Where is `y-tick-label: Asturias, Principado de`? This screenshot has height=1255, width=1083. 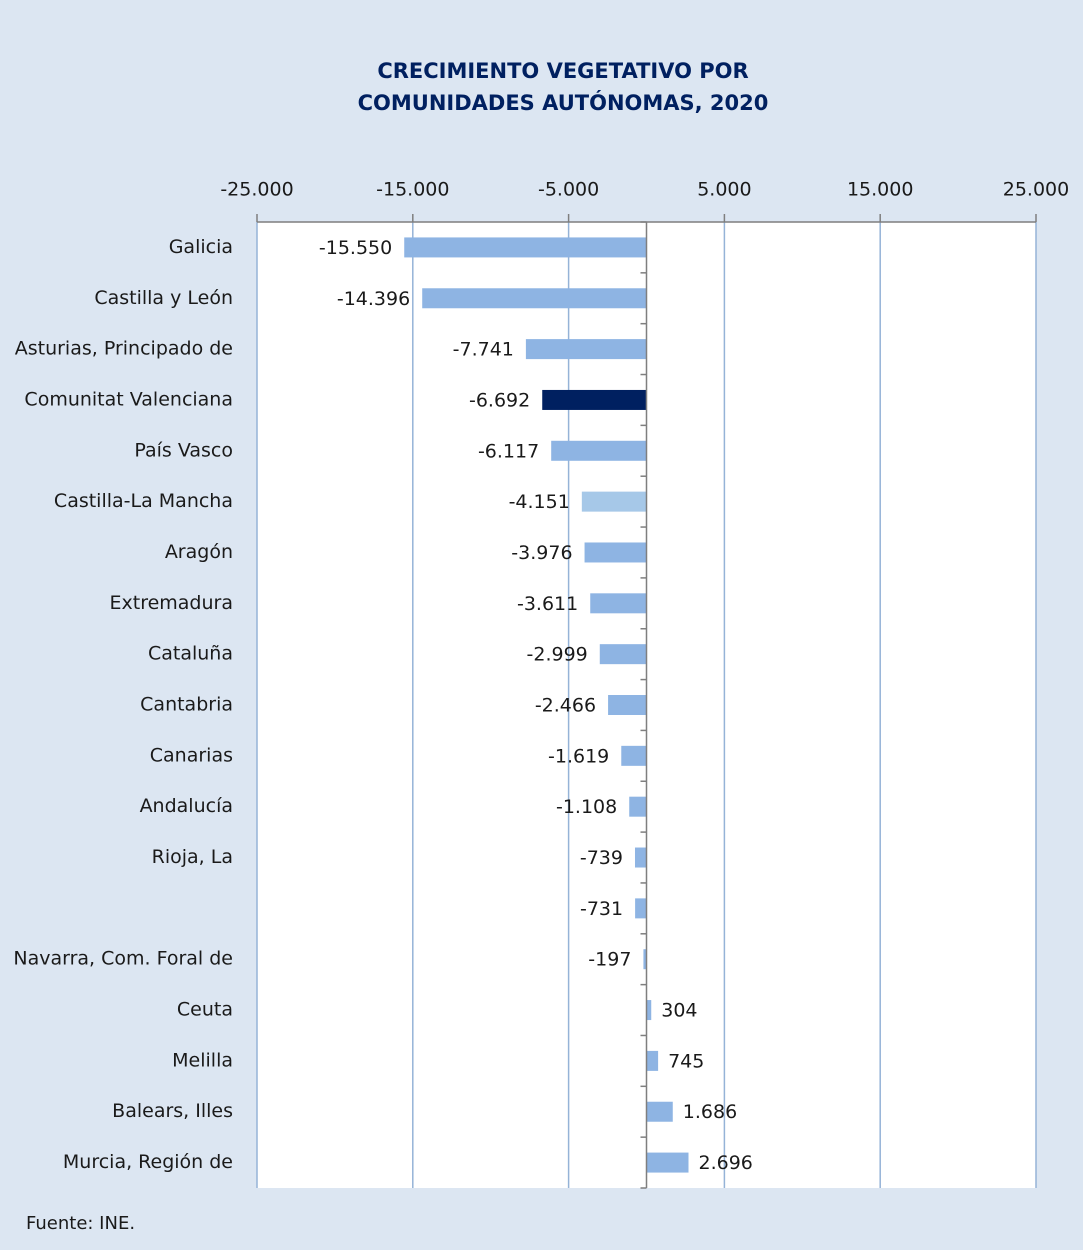
y-tick-label: Asturias, Principado de is located at coordinates (124, 349).